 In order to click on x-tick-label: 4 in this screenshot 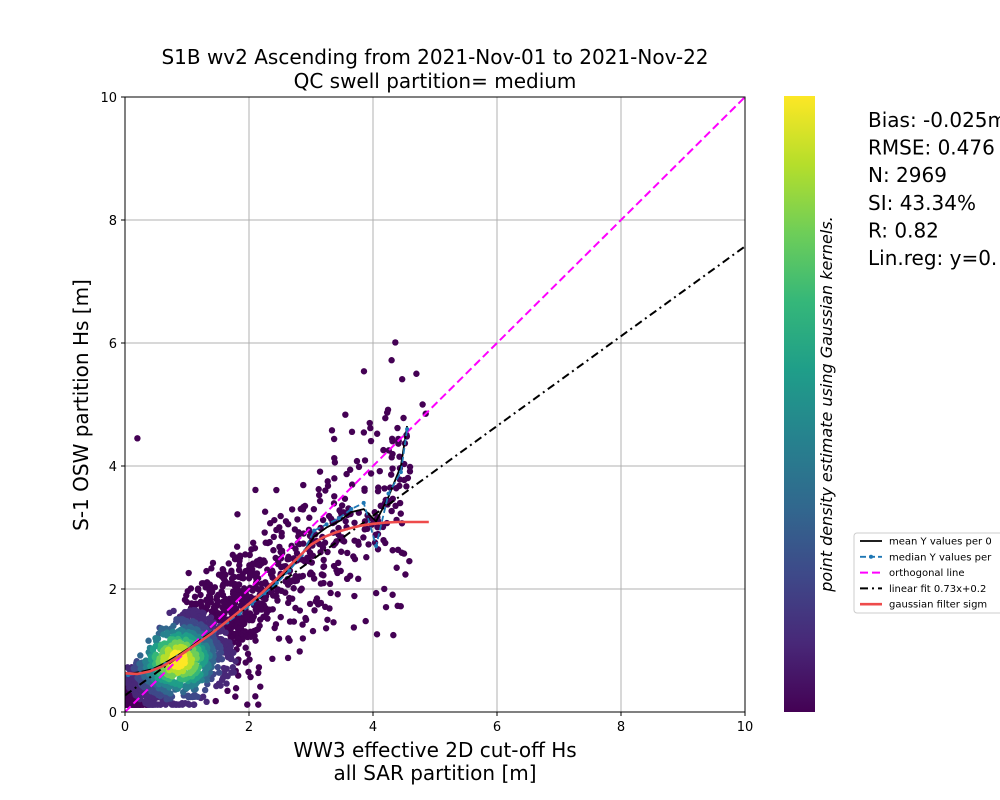, I will do `click(373, 727)`.